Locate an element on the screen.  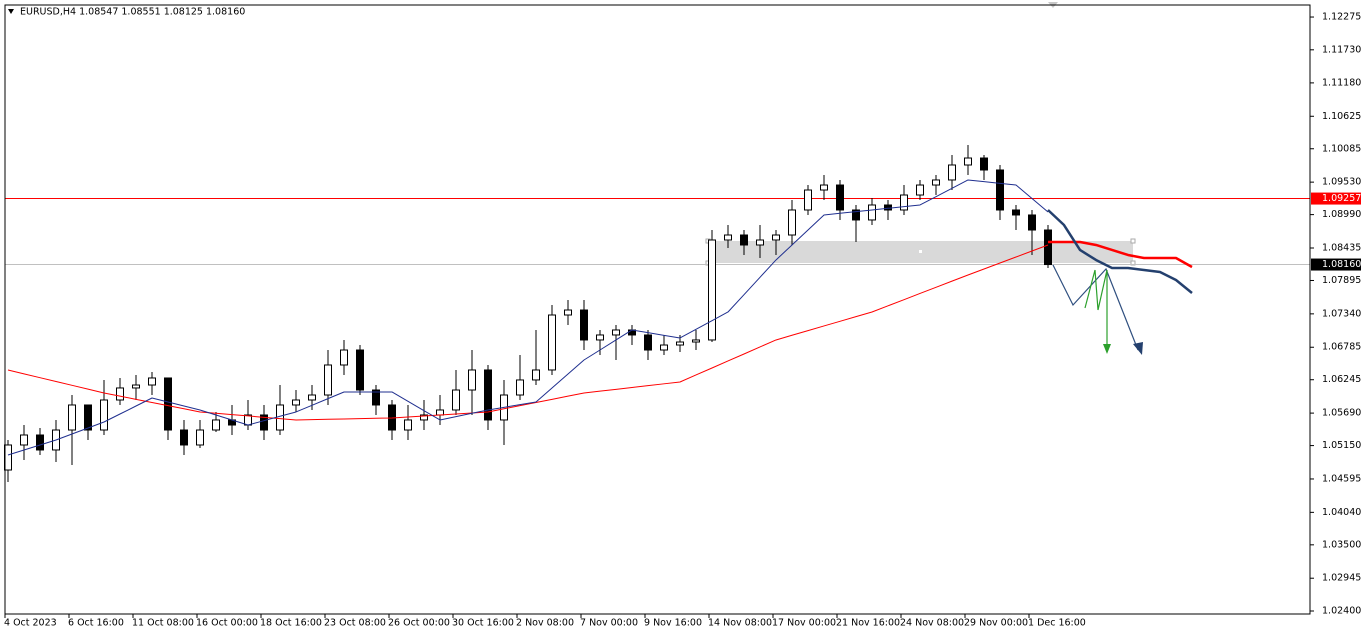
y-tick-label: 1.06785 is located at coordinates (1341, 347).